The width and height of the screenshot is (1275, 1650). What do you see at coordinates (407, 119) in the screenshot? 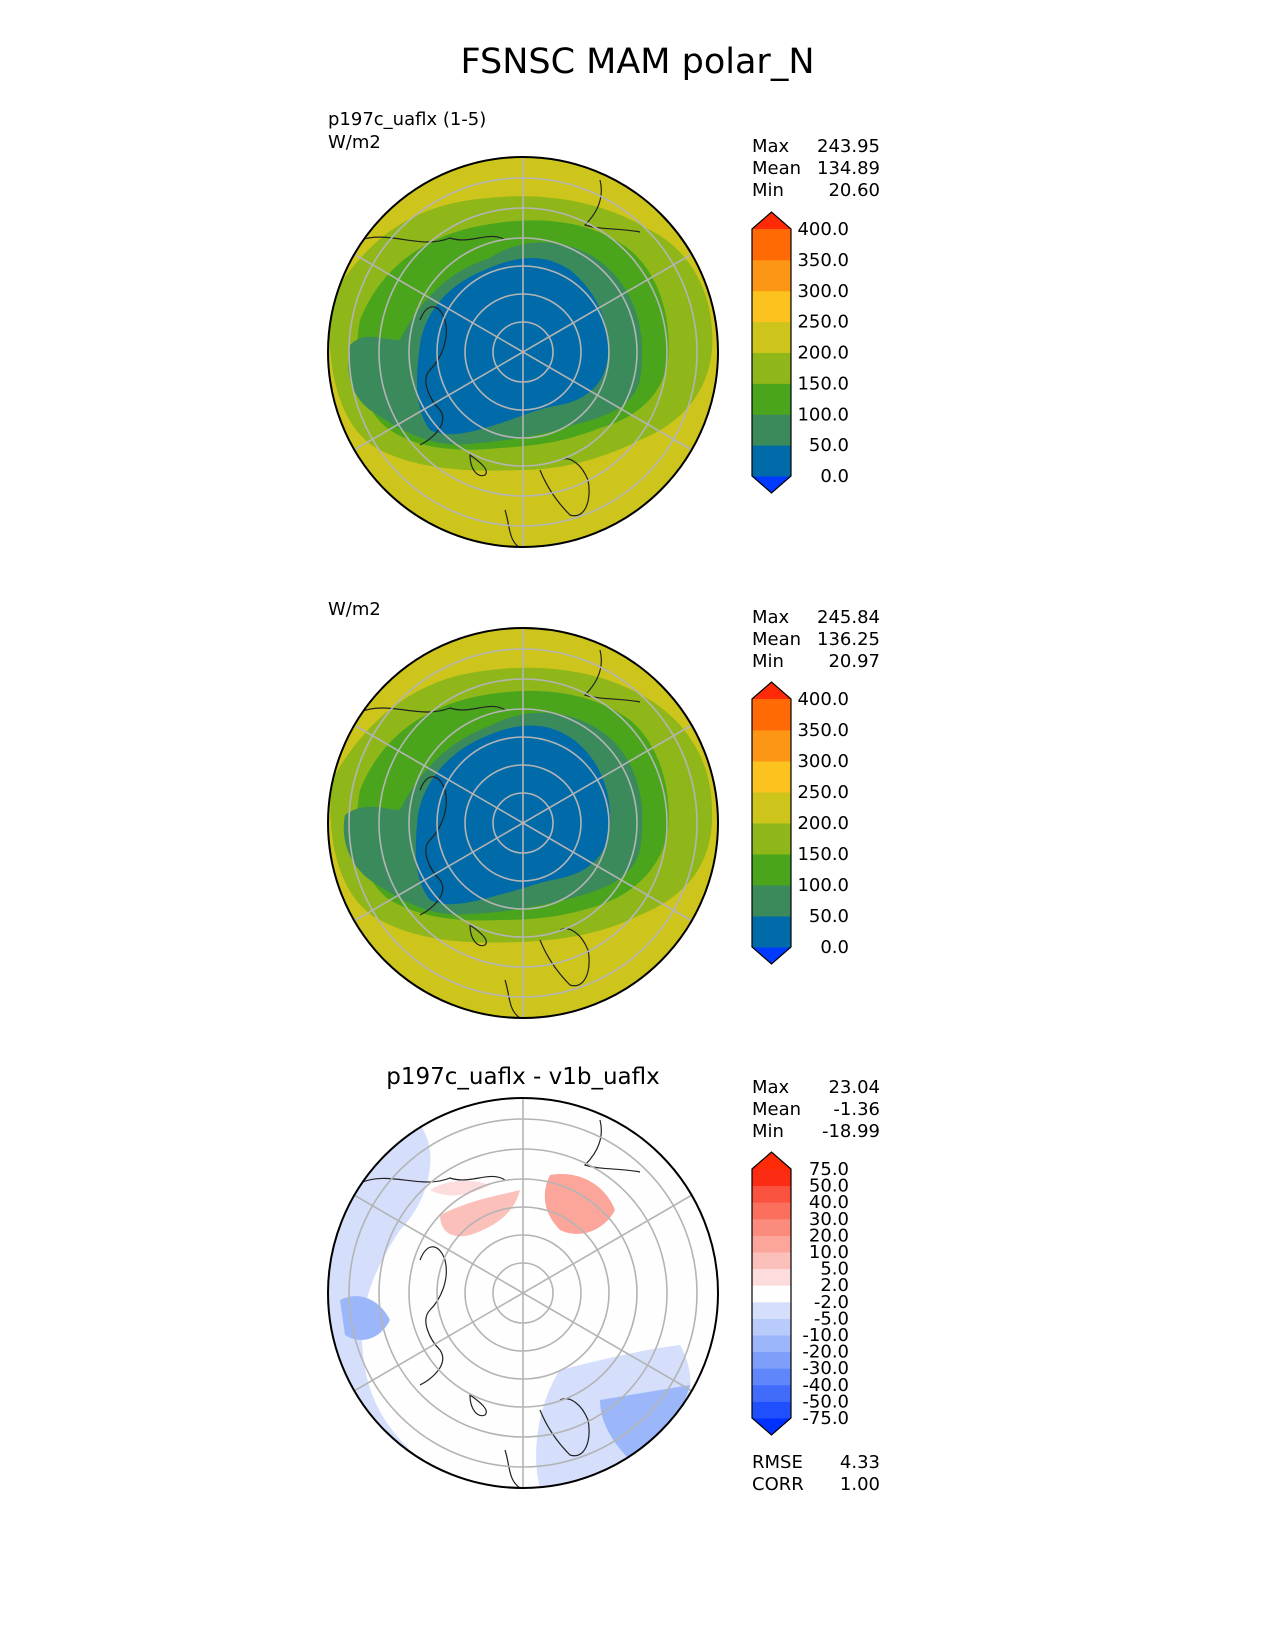
I see `panel-1-case-name: p197c_uaflx (1-5)` at bounding box center [407, 119].